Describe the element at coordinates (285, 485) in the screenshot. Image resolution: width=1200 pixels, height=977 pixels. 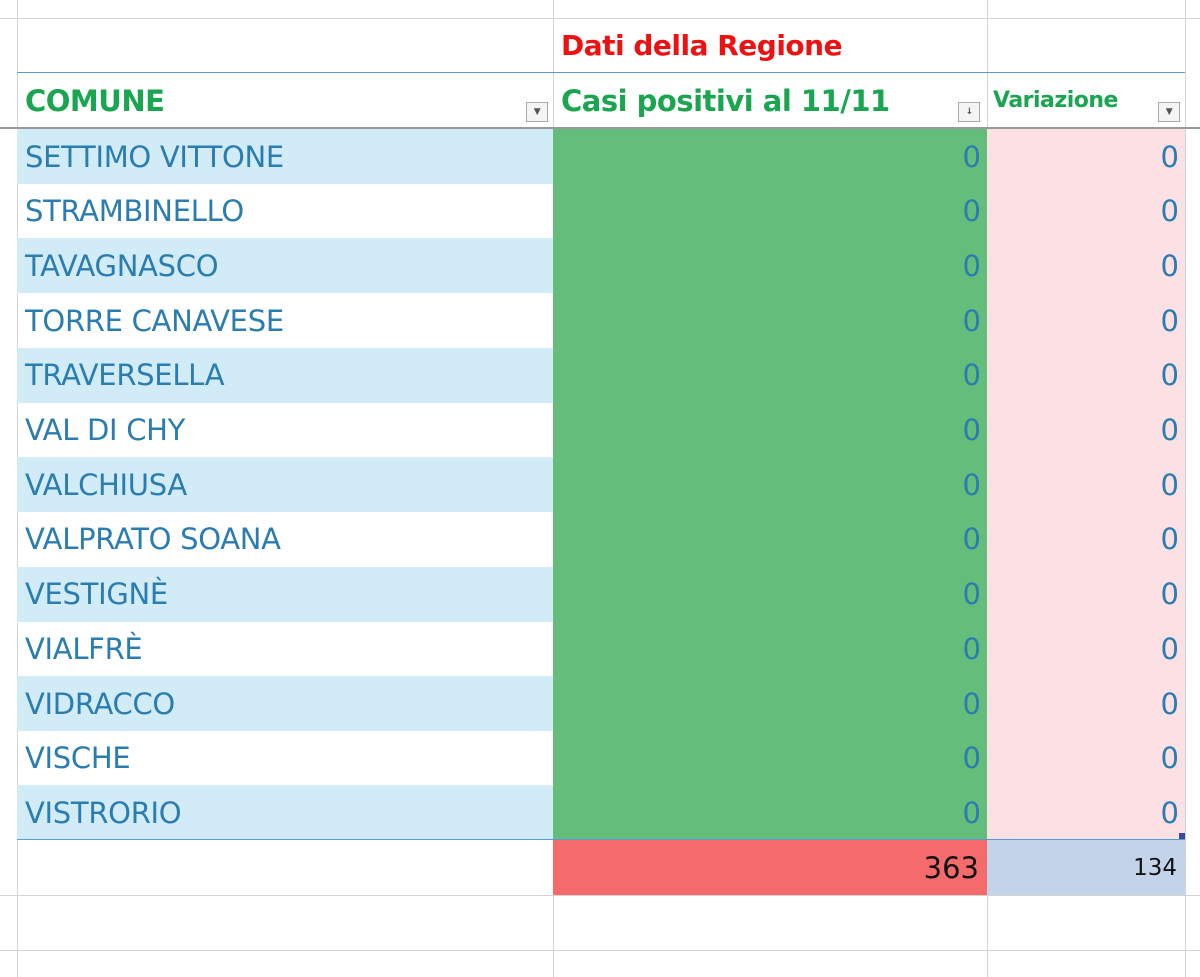
I see `comune-cell: VALCHIUSA` at that location.